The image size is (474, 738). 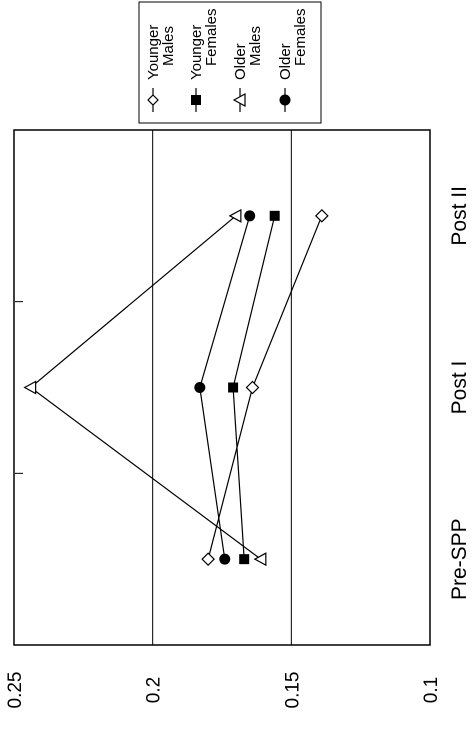 I want to click on category-tick-labels: Pre-SPP Post I Post II, so click(x=459, y=393).